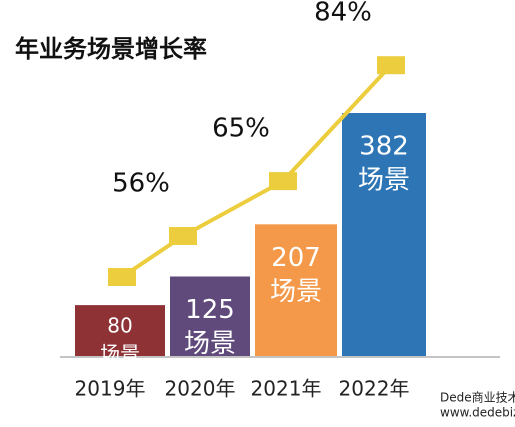 The width and height of the screenshot is (515, 427). I want to click on chart-title: 年业务场景增长率, so click(111, 49).